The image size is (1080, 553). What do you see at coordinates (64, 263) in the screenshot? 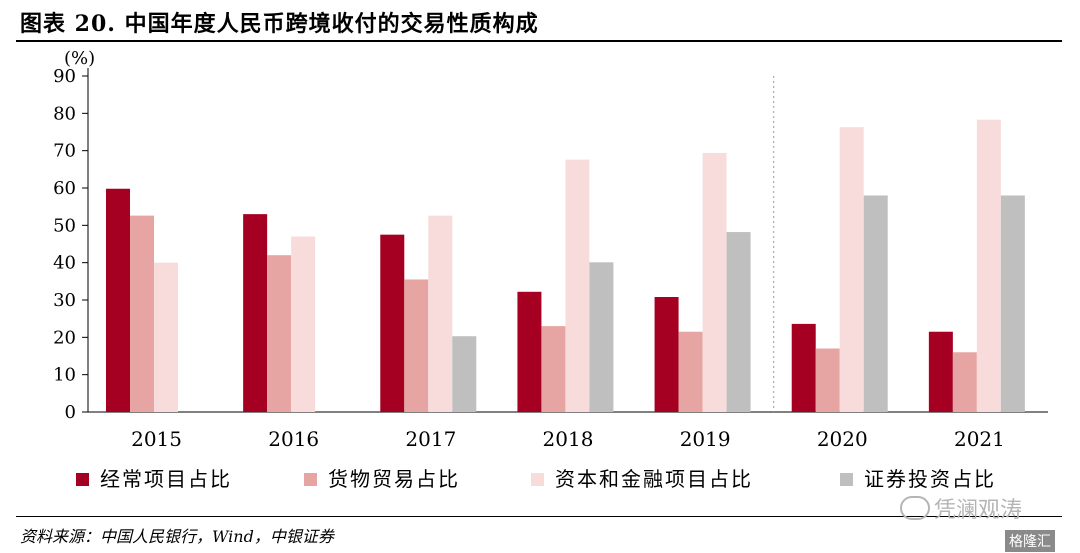
I see `y-tick-label: 40` at bounding box center [64, 263].